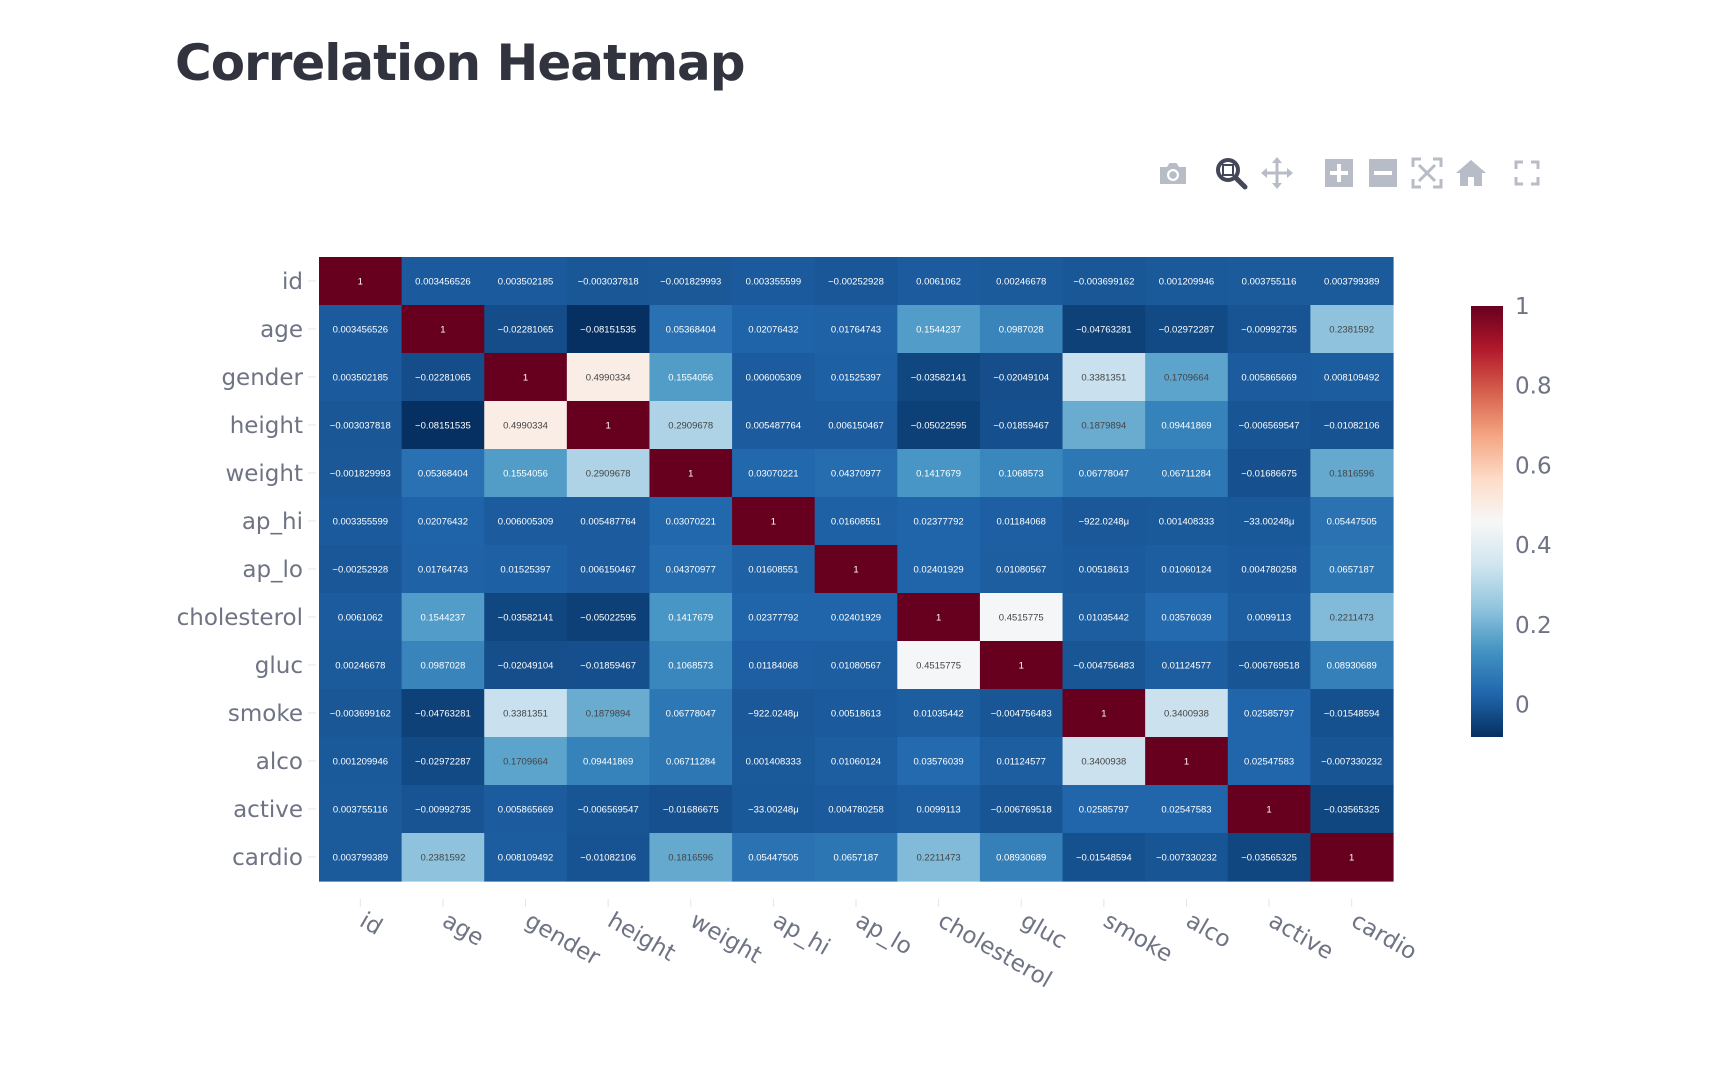  Describe the element at coordinates (1383, 173) in the screenshot. I see `zoom-out-button` at that location.